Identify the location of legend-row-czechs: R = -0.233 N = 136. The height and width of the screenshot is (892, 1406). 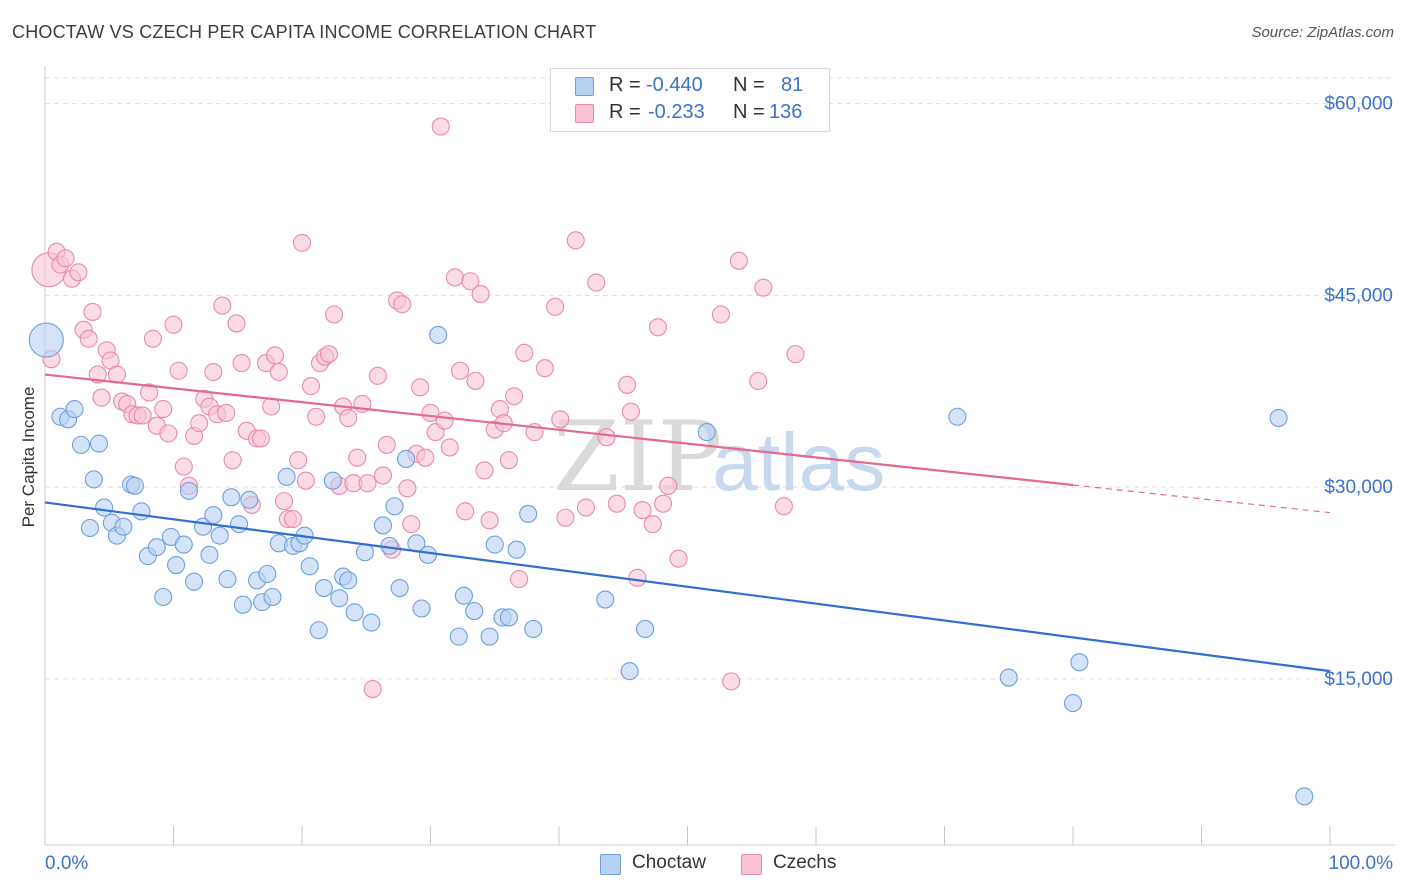
(690, 113).